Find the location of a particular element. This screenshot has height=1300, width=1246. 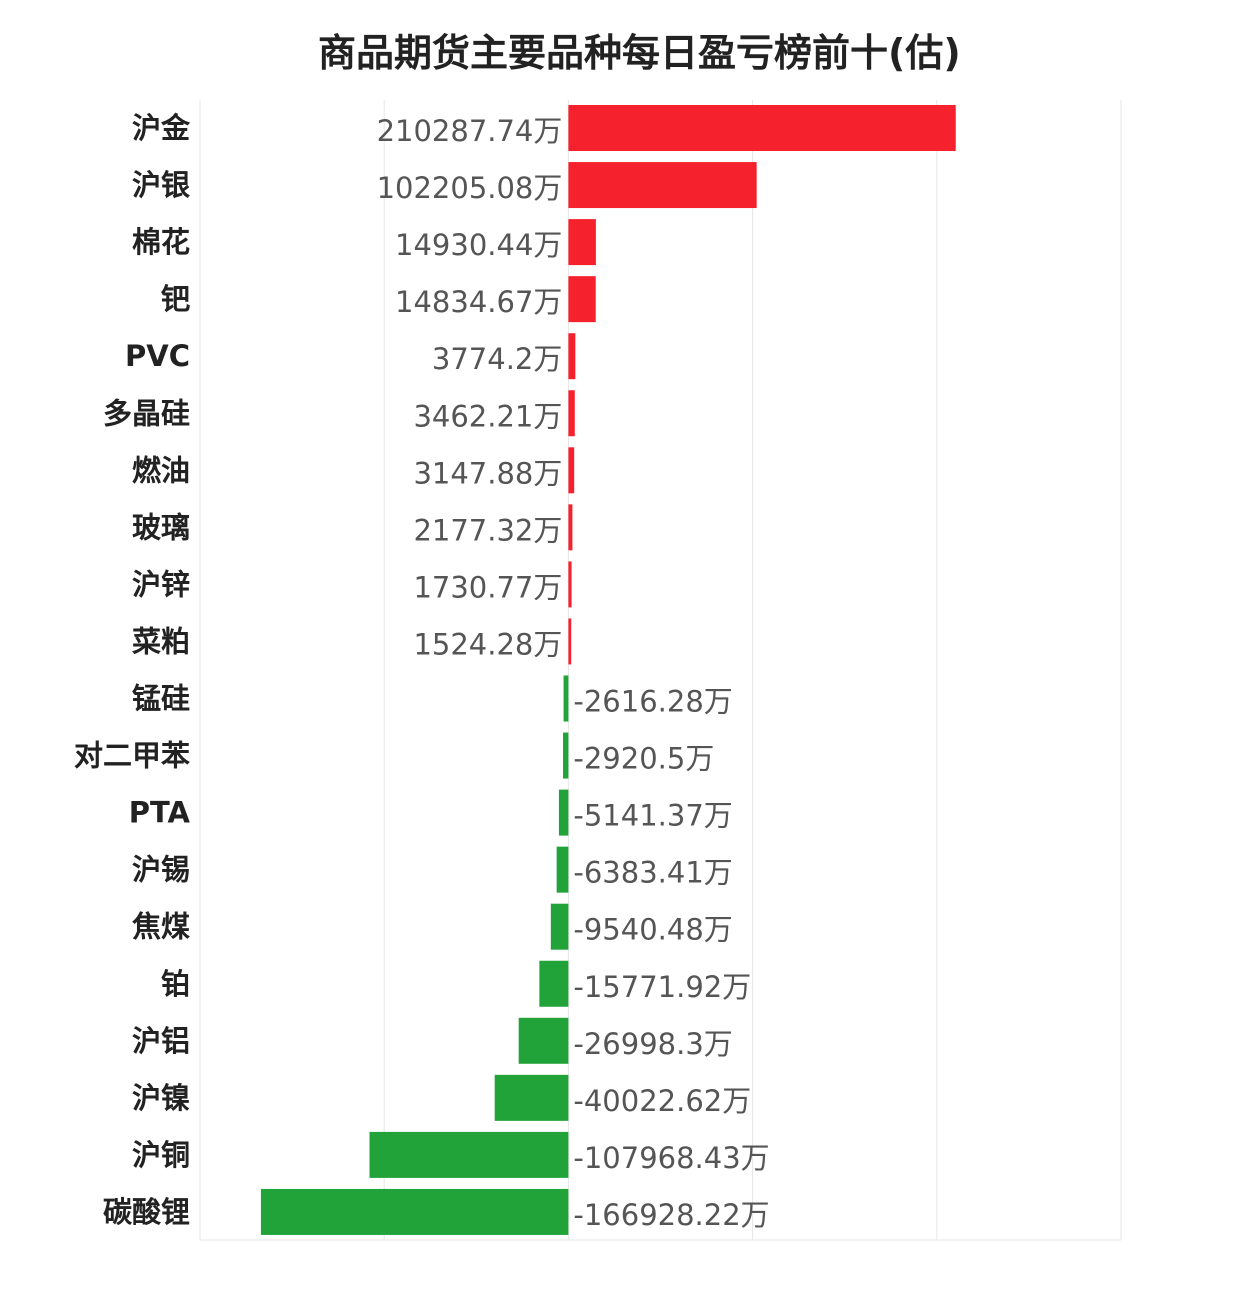

value-label: -107968.43万 is located at coordinates (671, 1158).